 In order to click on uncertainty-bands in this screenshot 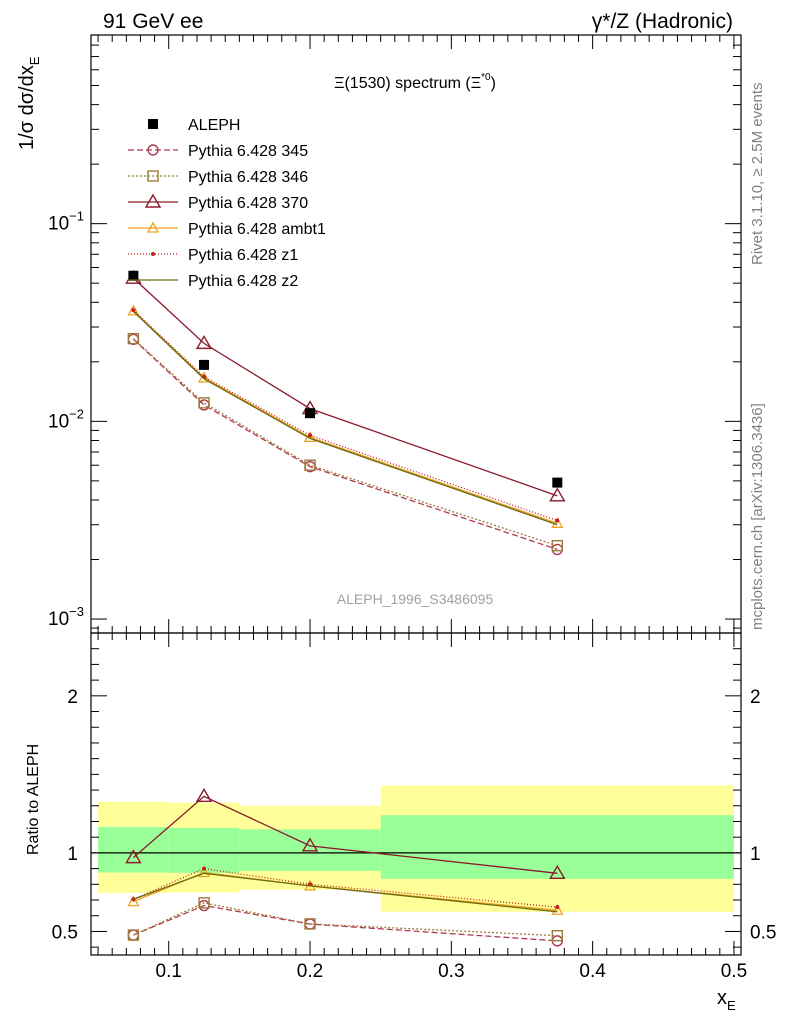, I will do `click(416, 848)`.